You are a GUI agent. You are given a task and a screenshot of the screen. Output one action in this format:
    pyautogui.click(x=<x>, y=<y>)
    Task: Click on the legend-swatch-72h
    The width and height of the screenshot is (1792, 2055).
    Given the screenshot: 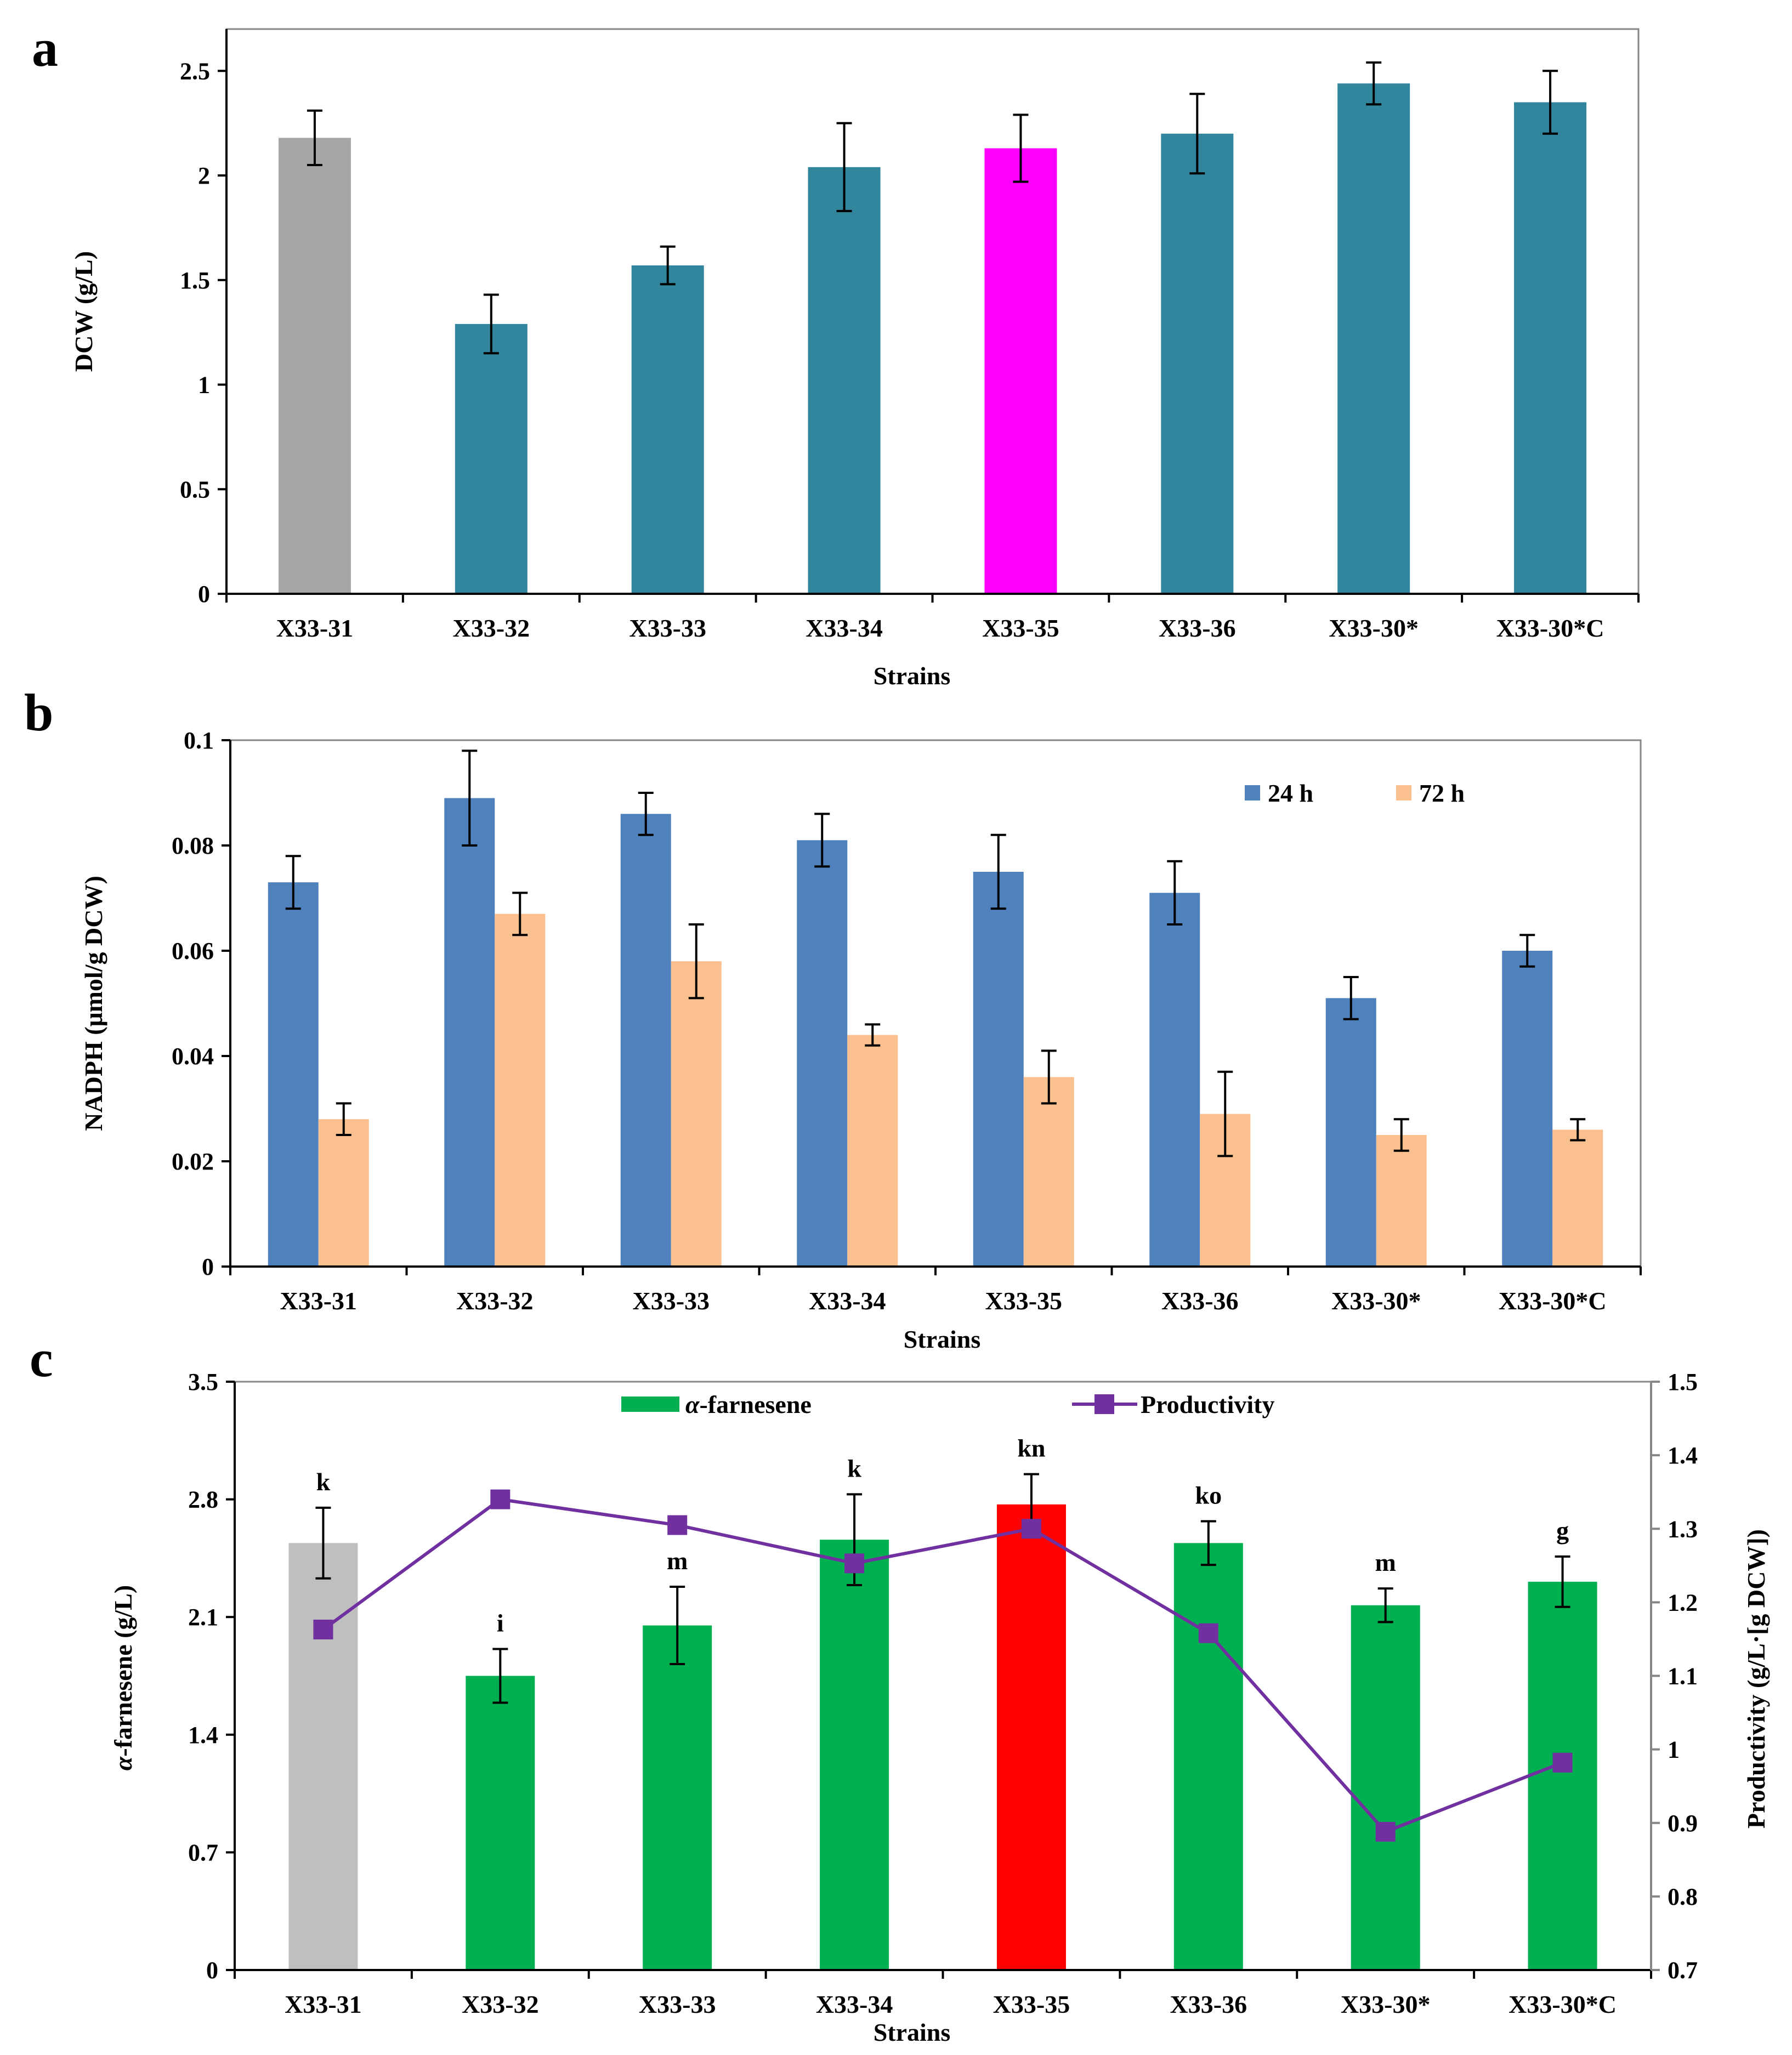 What is the action you would take?
    pyautogui.click(x=1403, y=793)
    